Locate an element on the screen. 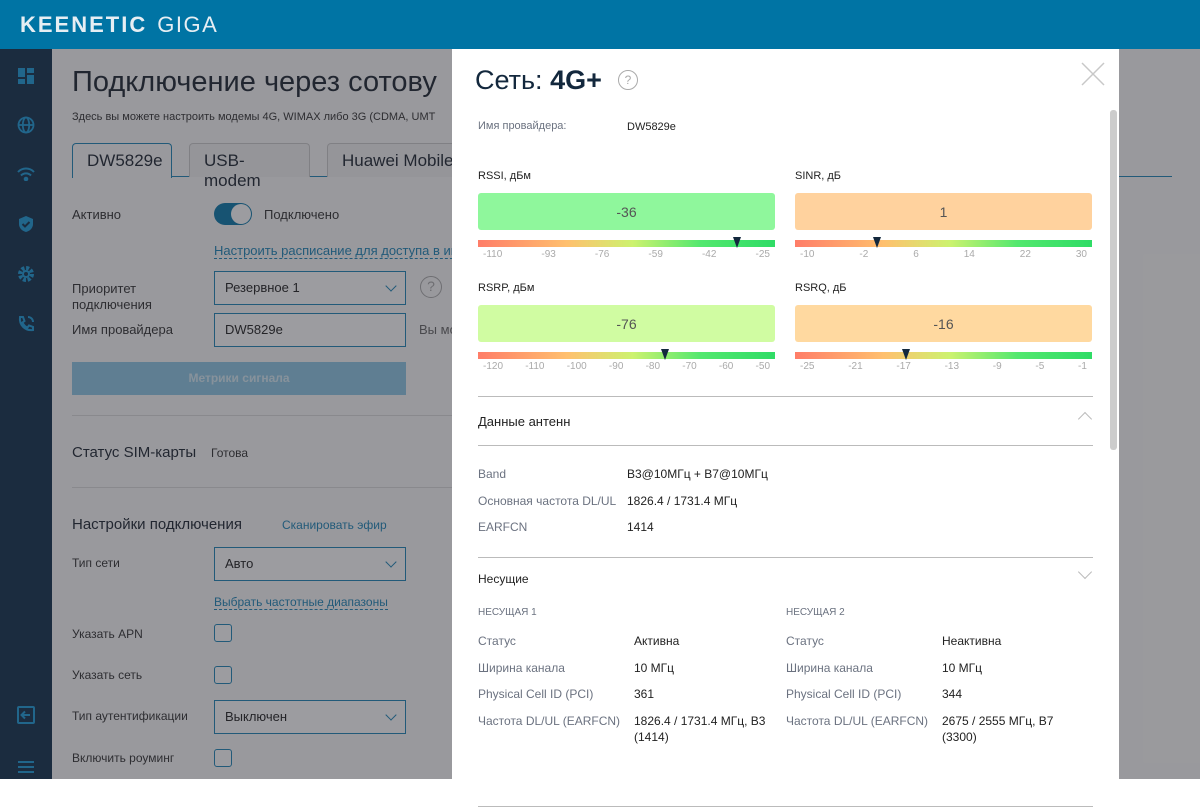 This screenshot has height=807, width=1200. gauge-label: RSRQ, дБ is located at coordinates (821, 288).